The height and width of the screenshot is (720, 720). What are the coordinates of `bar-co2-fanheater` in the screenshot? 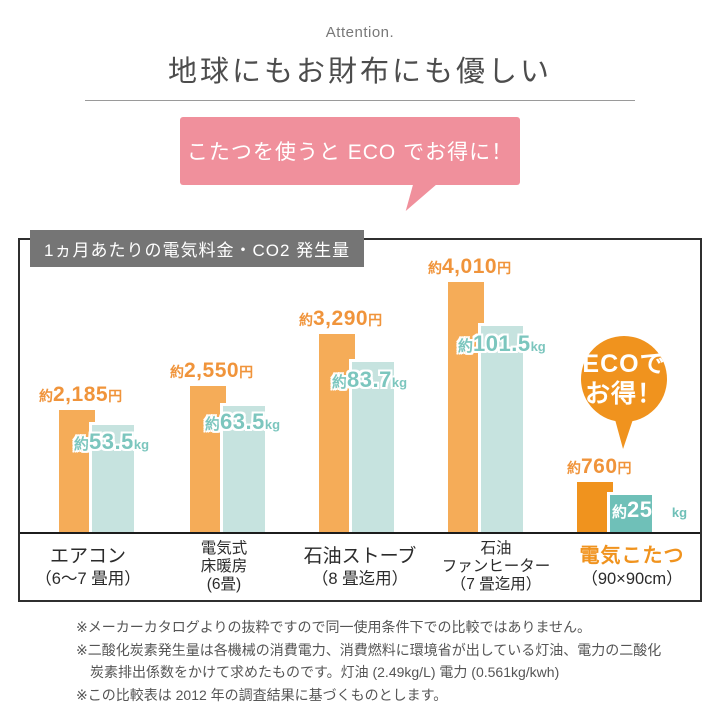 It's located at (502, 429).